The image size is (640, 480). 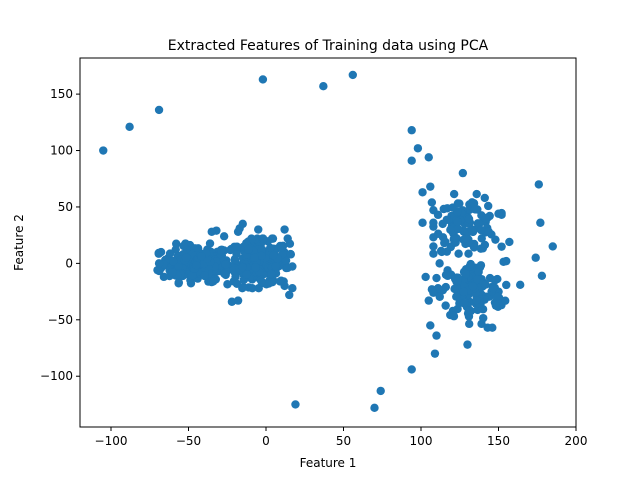 What do you see at coordinates (576, 441) in the screenshot?
I see `x-tick-label: 200` at bounding box center [576, 441].